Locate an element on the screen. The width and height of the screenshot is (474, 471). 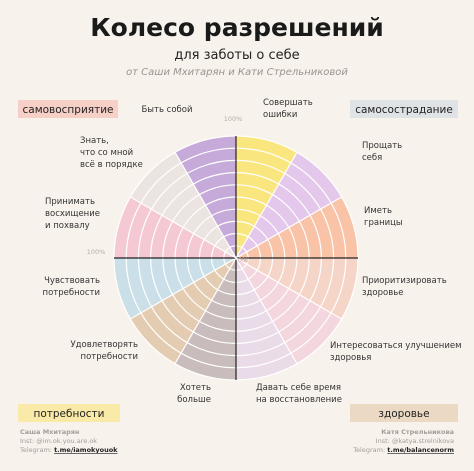
label-line: Иметь is located at coordinates (378, 211).